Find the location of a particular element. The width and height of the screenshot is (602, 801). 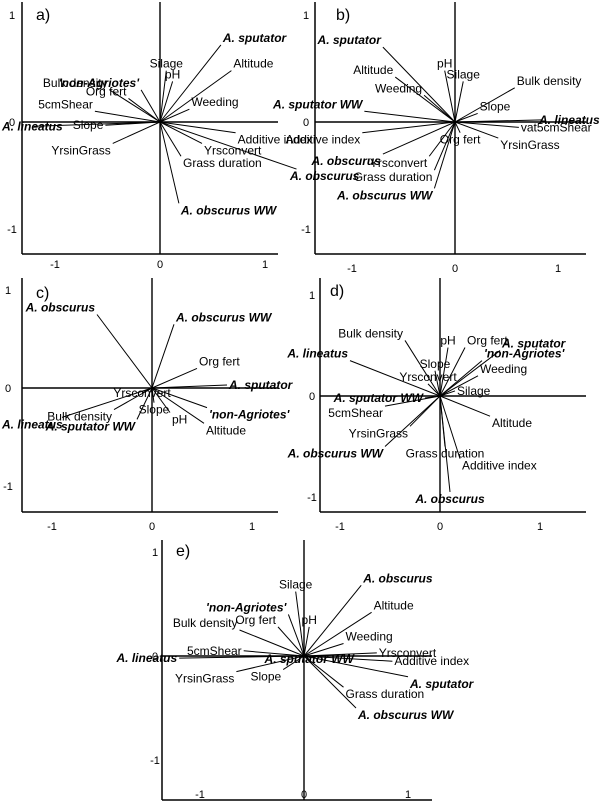

vector-altitude is located at coordinates (465, 406).